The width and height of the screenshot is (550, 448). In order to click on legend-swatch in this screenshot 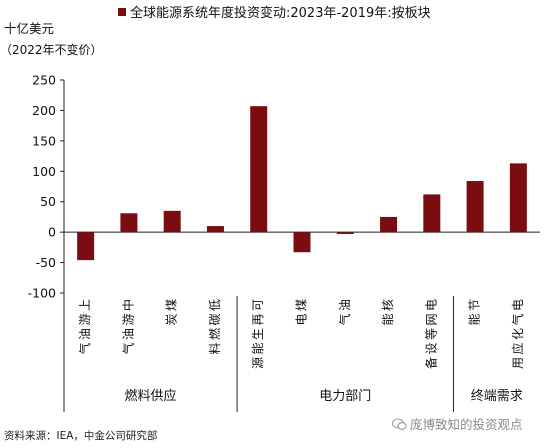, I will do `click(122, 12)`.